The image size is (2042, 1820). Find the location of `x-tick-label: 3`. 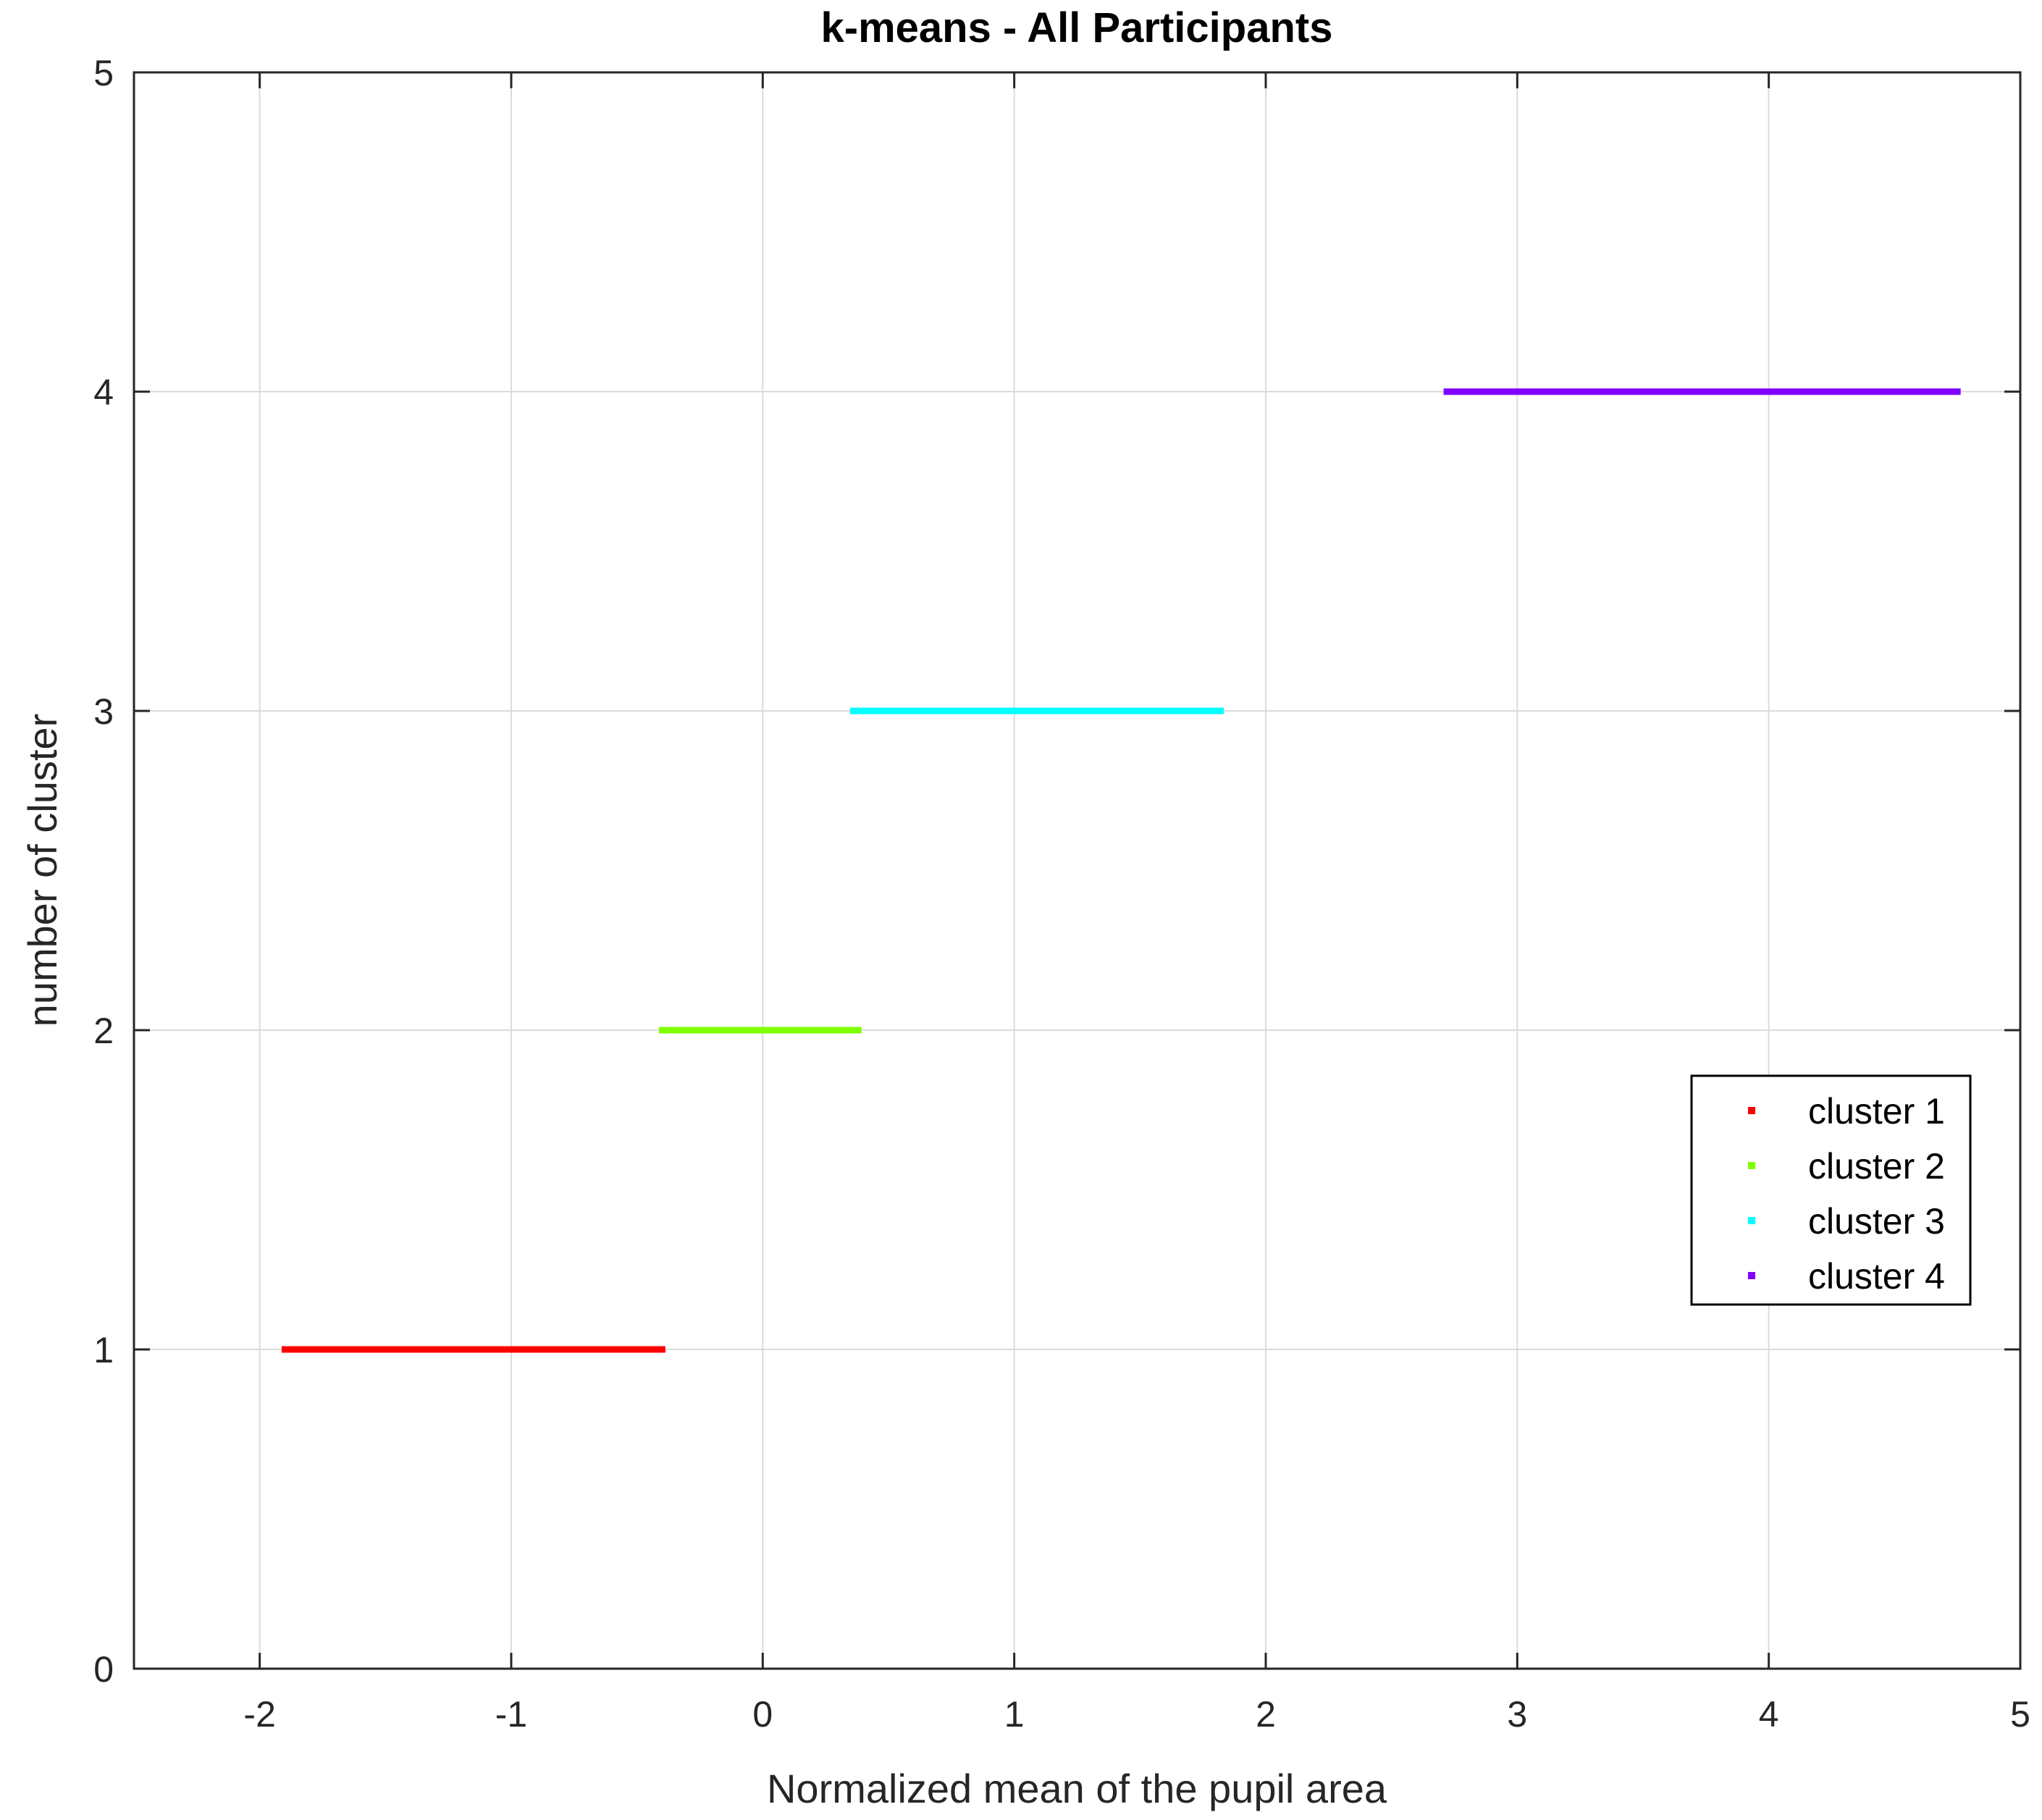

x-tick-label: 3 is located at coordinates (1517, 1715).